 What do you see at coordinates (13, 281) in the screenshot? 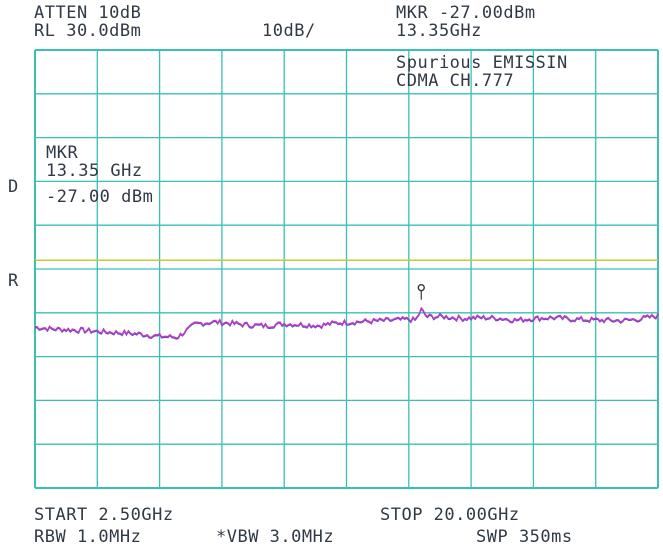
I see `reference-indicator: R` at bounding box center [13, 281].